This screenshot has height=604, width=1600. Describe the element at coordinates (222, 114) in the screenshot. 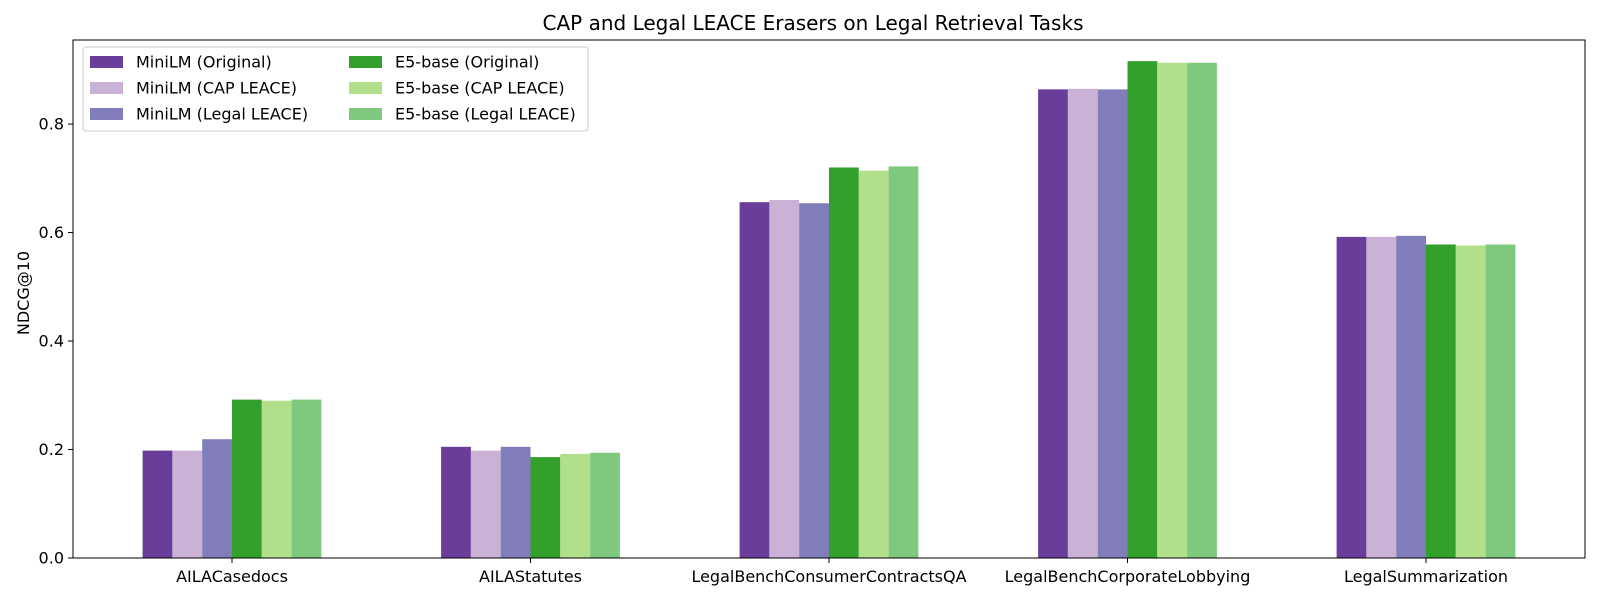

I see `legend-label-3: MiniLM (Legal LEACE)` at that location.